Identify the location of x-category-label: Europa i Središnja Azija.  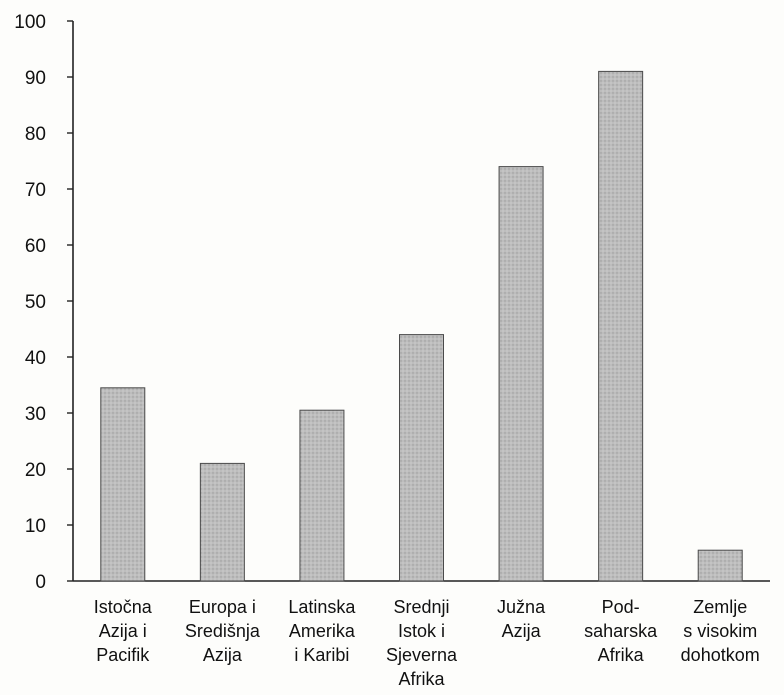
(223, 631).